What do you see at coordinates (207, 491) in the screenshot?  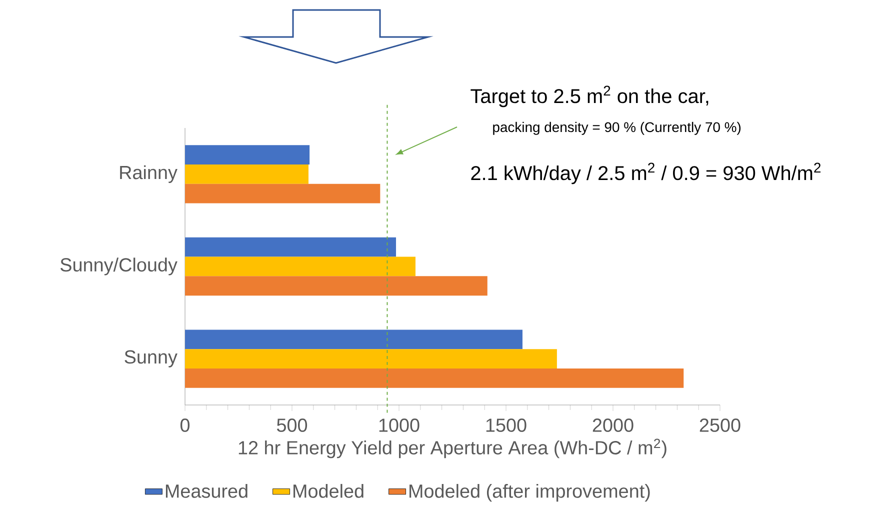 I see `legend-label: Measured` at bounding box center [207, 491].